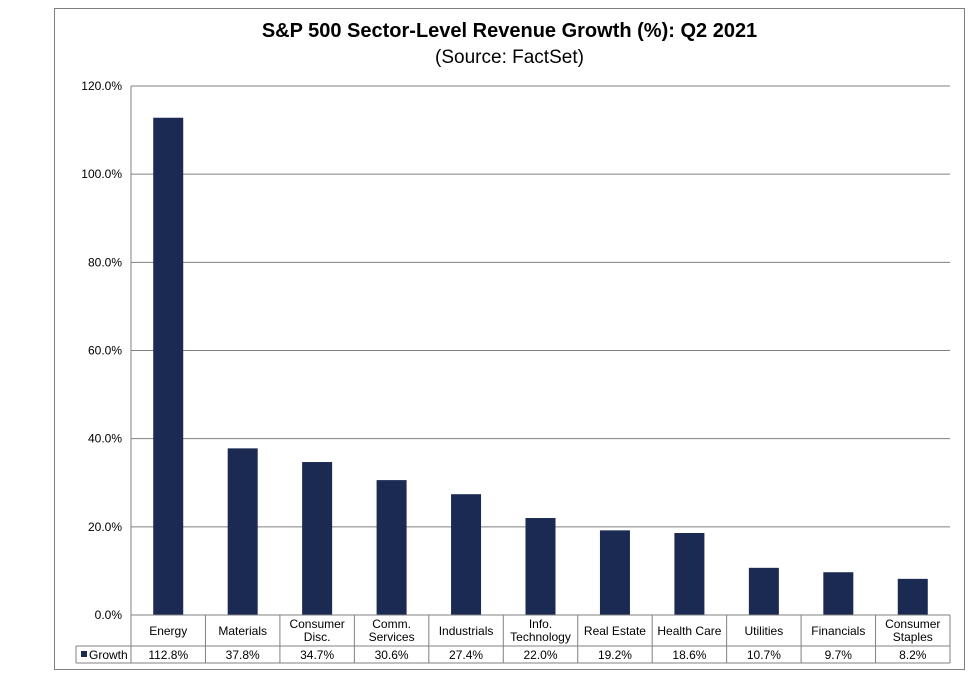 Image resolution: width=979 pixels, height=676 pixels. Describe the element at coordinates (839, 655) in the screenshot. I see `data-label: 9.7%` at that location.